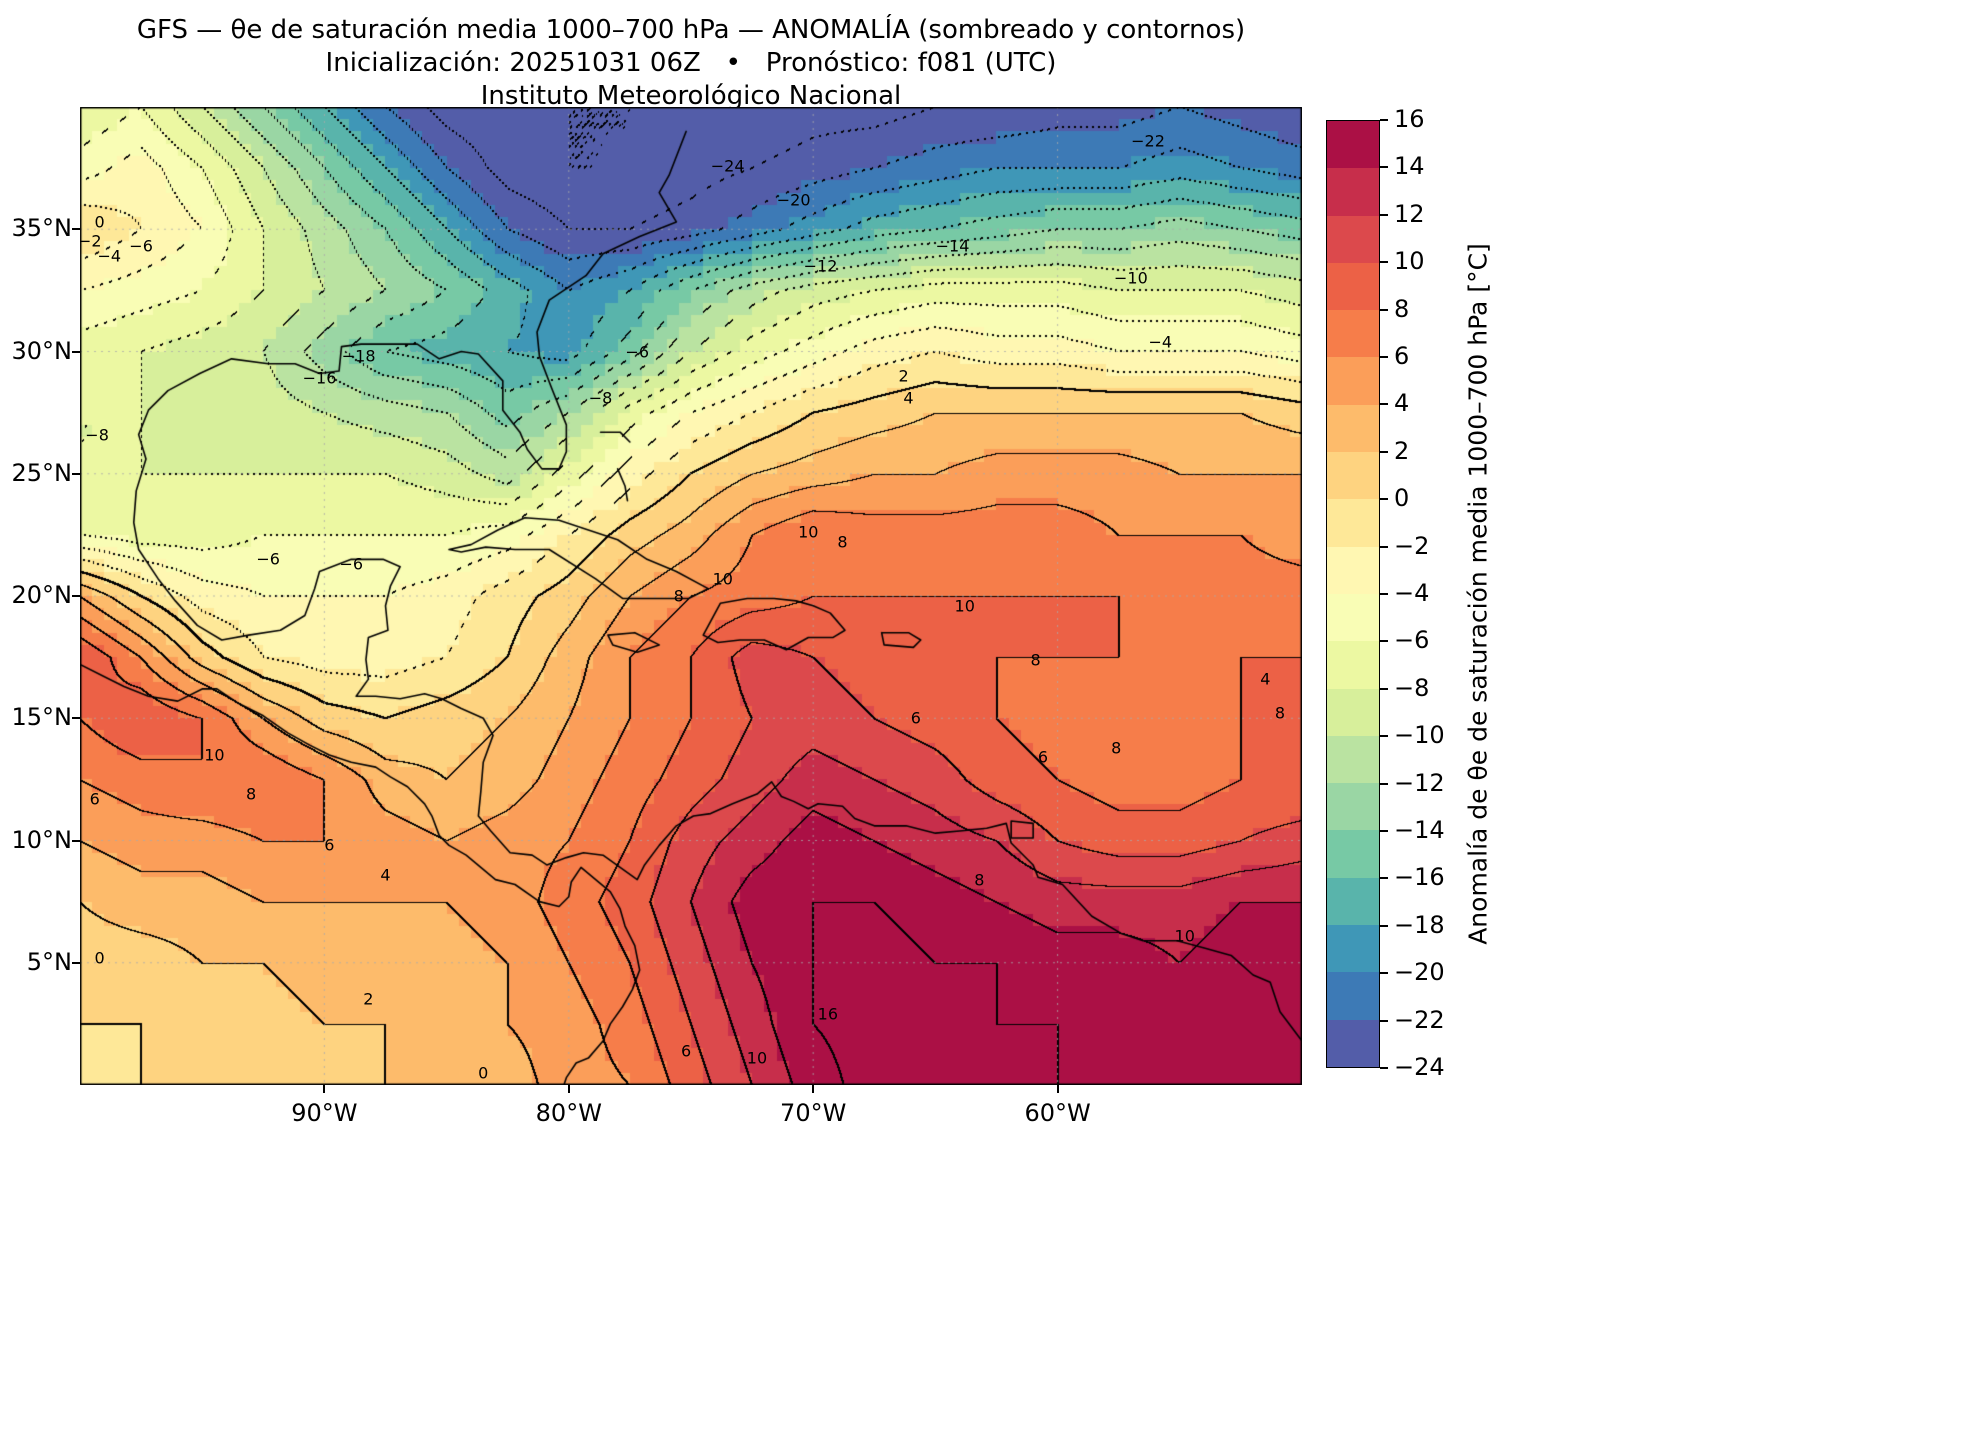 This screenshot has width=1980, height=1440. I want to click on colorbar-tick-label: 2, so click(1402, 450).